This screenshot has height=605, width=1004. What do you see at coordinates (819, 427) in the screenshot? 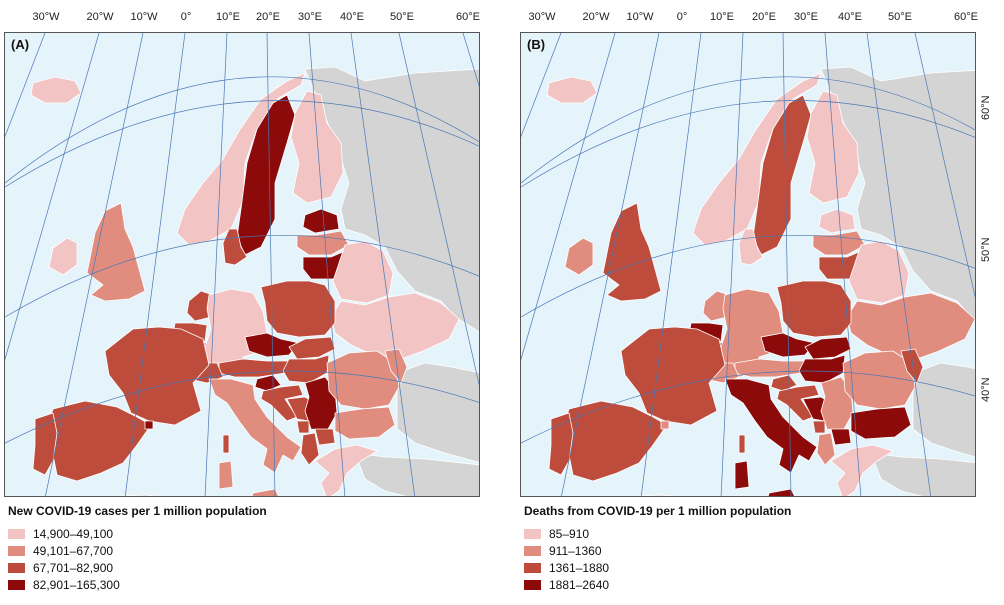
I see `region-montenegro` at bounding box center [819, 427].